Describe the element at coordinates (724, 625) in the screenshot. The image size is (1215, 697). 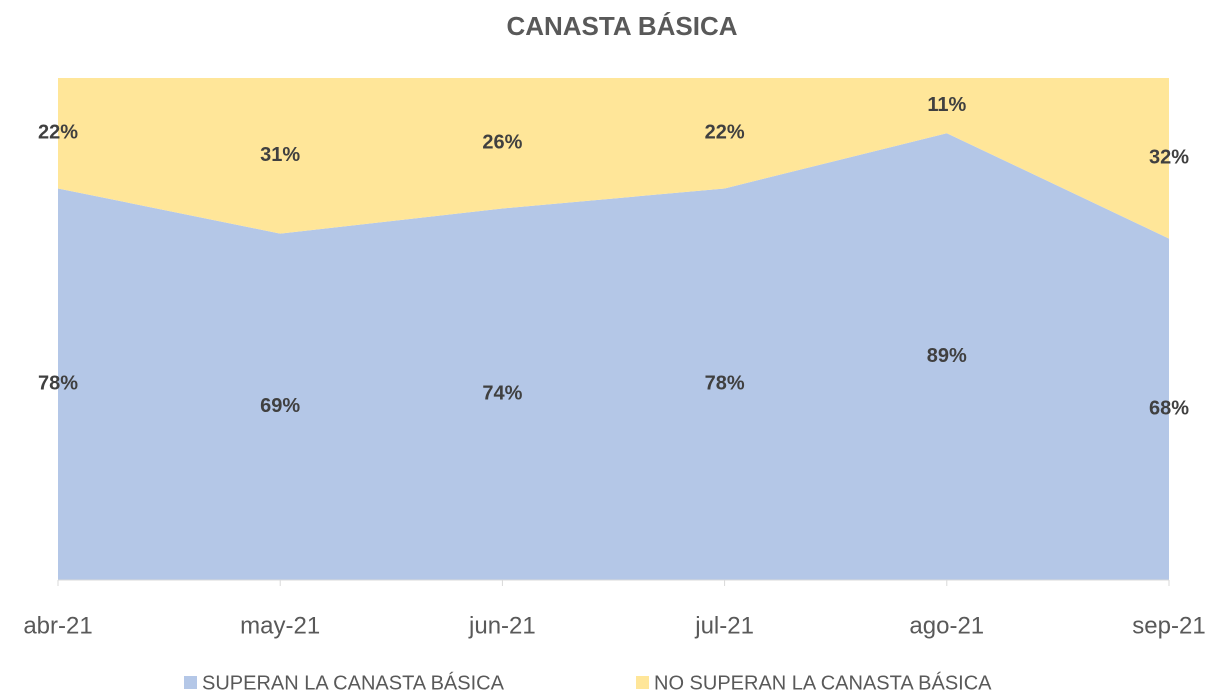
I see `x-tick-label: jul-21` at that location.